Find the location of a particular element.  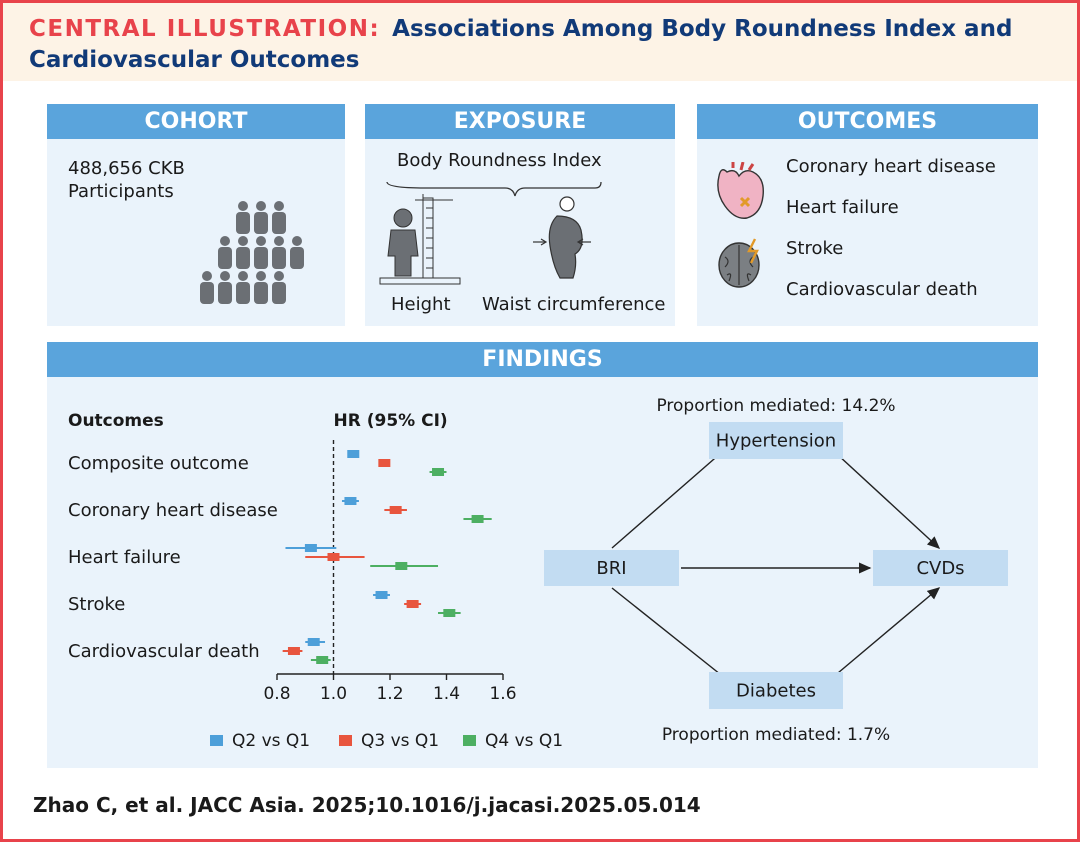

bri-node is located at coordinates (611, 568).